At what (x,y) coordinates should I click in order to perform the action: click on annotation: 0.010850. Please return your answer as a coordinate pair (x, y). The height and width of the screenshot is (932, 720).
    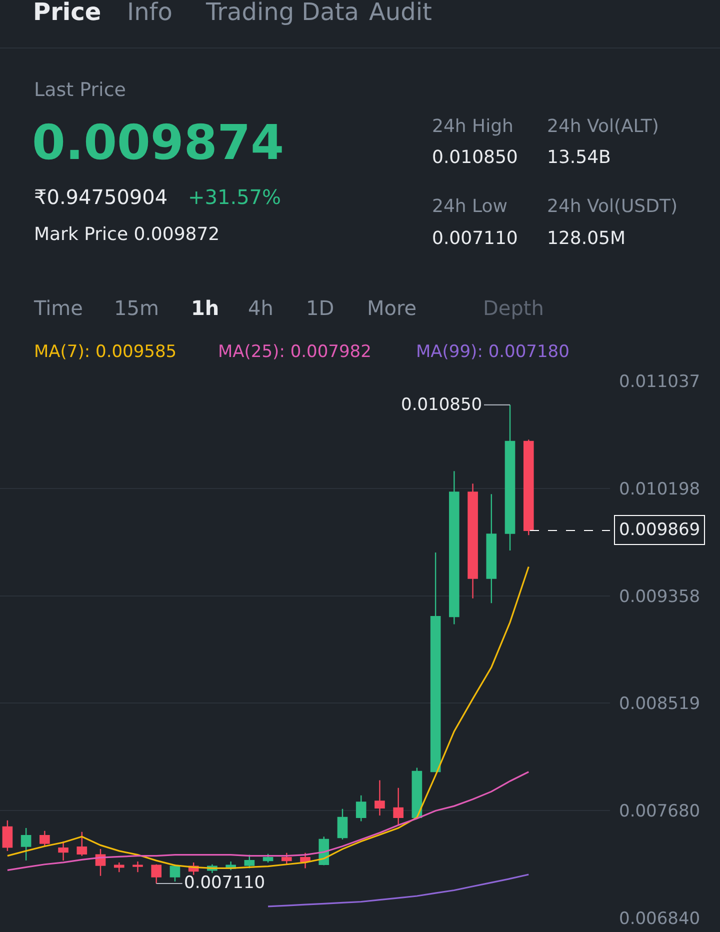
    Looking at the image, I should click on (441, 405).